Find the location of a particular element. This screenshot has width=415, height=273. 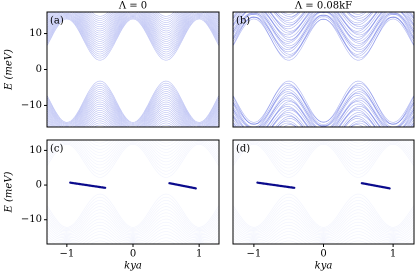

panel-label: (c) is located at coordinates (57, 149).